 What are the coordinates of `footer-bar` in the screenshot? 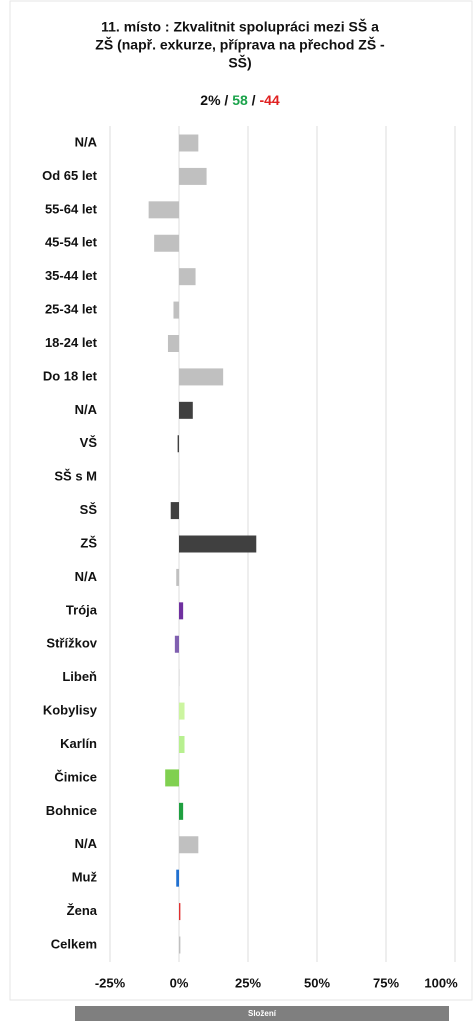 It's located at (262, 1013).